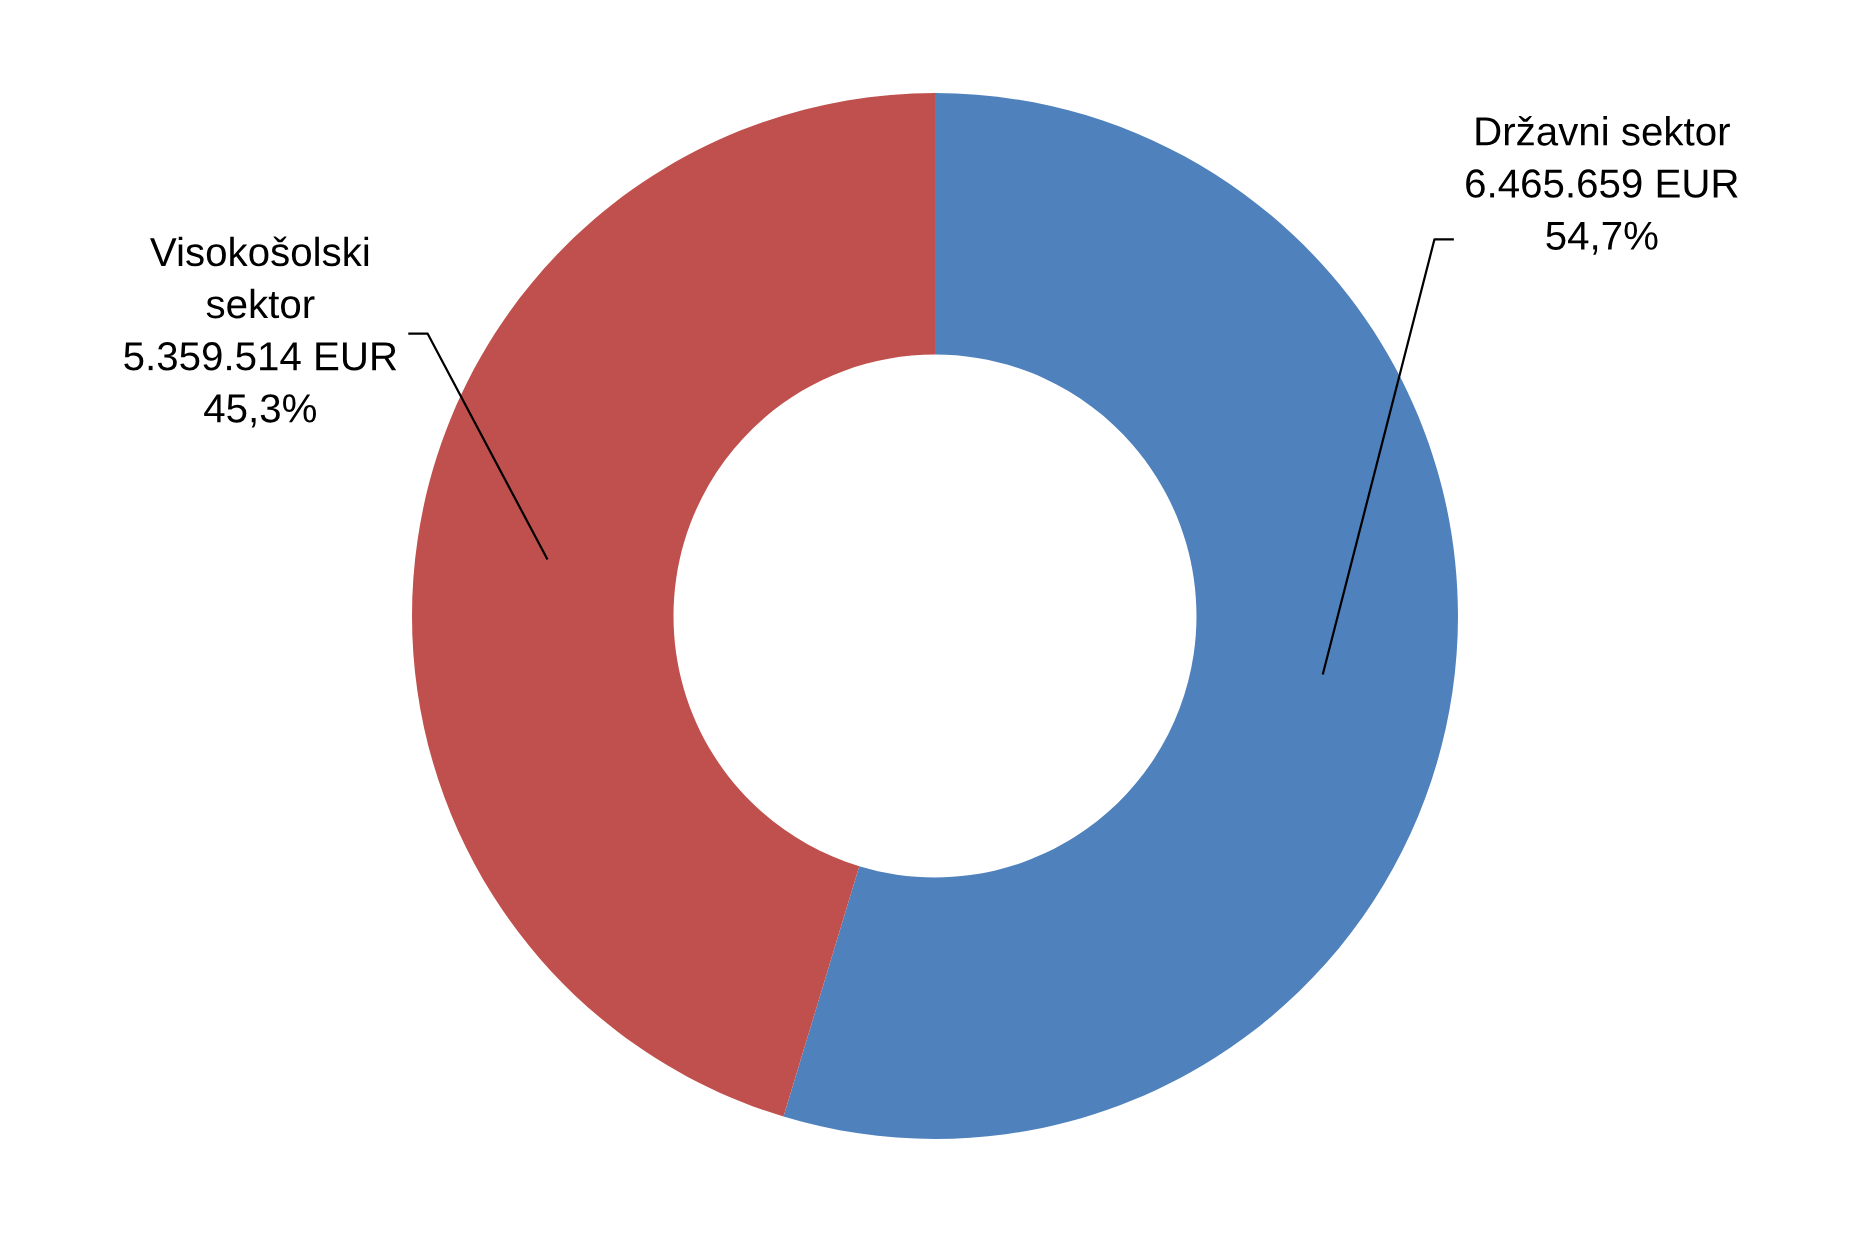  What do you see at coordinates (260, 385) in the screenshot?
I see `data-label: 5.359.514 EUR 45,3%` at bounding box center [260, 385].